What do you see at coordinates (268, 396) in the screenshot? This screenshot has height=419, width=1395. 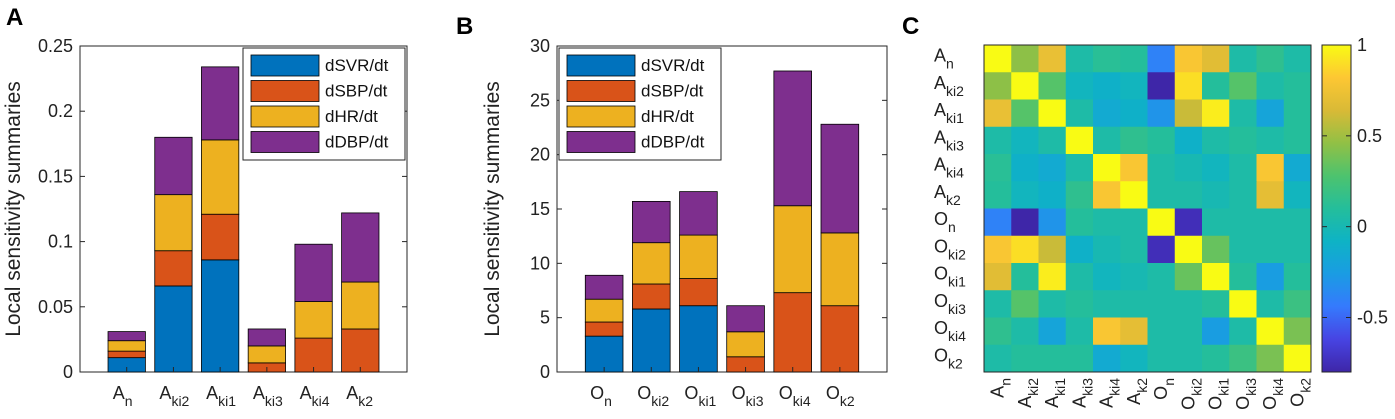 I see `panel-a-xtick-label: Aki3` at bounding box center [268, 396].